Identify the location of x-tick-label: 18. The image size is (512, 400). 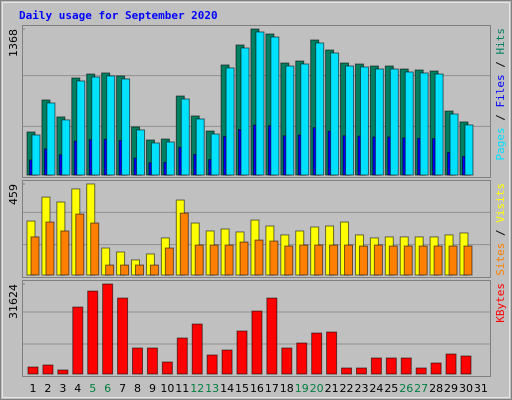
(287, 388).